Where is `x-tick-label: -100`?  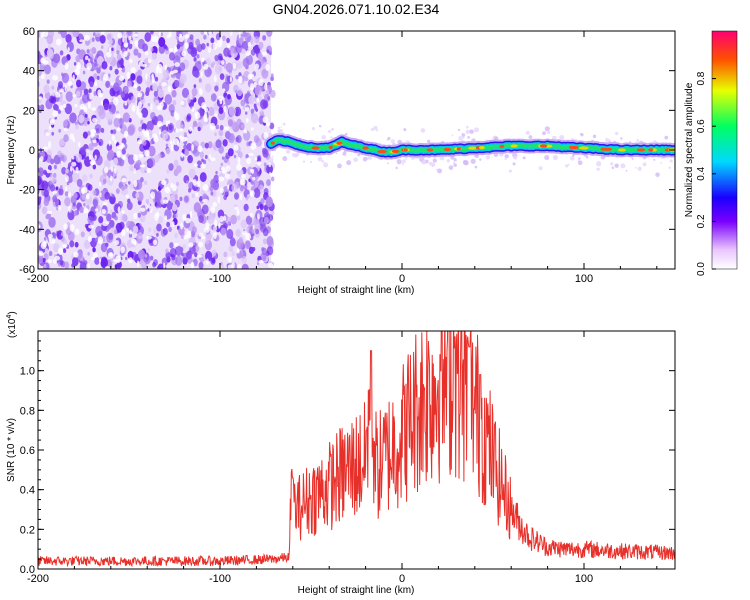 x-tick-label: -100 is located at coordinates (220, 279).